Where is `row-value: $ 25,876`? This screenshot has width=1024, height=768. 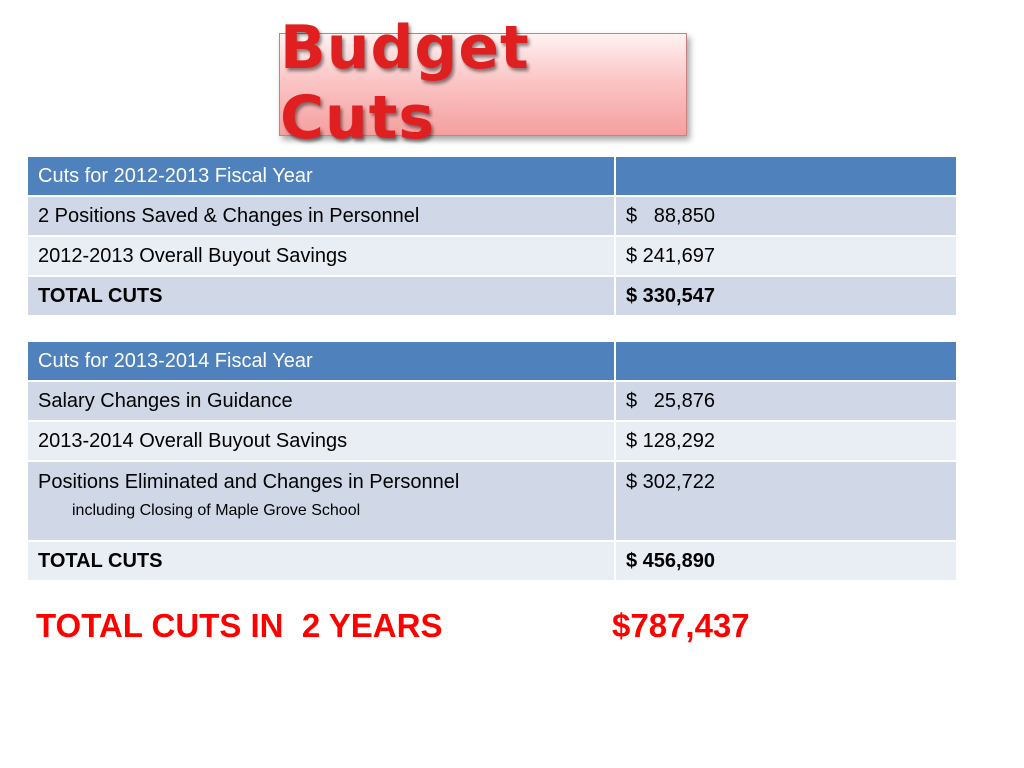
row-value: $ 25,876 is located at coordinates (786, 401).